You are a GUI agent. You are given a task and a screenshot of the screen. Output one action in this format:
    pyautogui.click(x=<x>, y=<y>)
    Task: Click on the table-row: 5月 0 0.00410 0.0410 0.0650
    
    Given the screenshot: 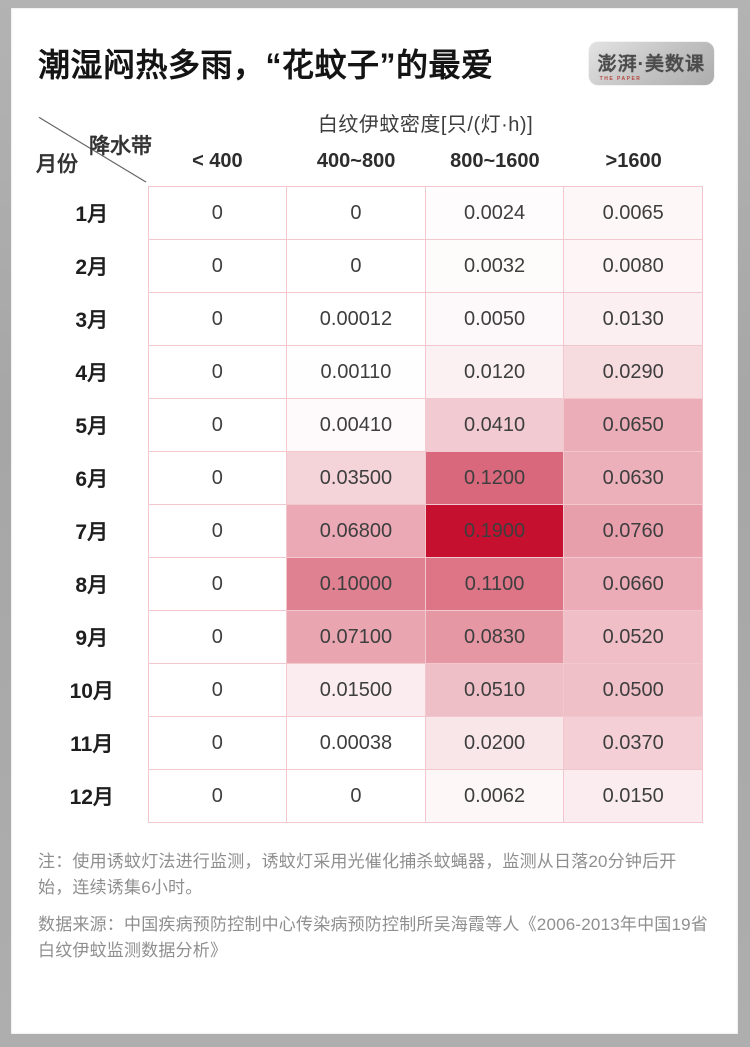 What is the action you would take?
    pyautogui.click(x=369, y=425)
    